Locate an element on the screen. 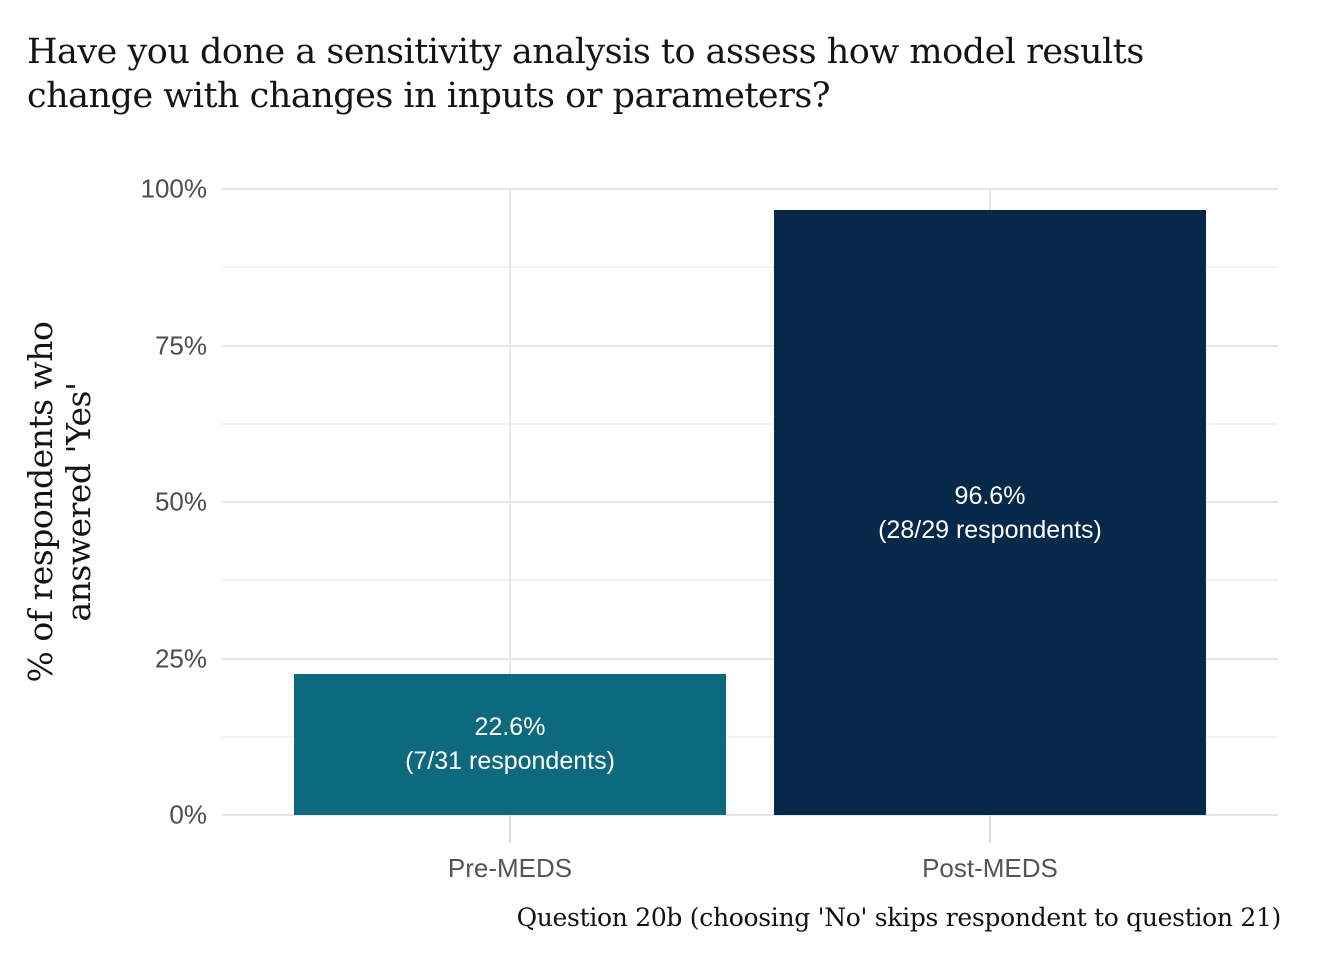  y-tick-labels: 0% 25% 50% 75% 100% is located at coordinates (104, 502).